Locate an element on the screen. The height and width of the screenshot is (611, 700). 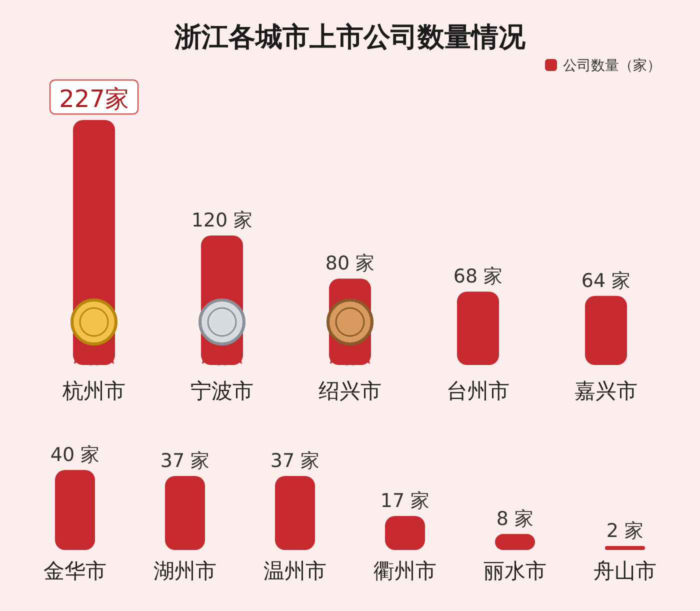
data-label: 8 家 is located at coordinates (515, 519).